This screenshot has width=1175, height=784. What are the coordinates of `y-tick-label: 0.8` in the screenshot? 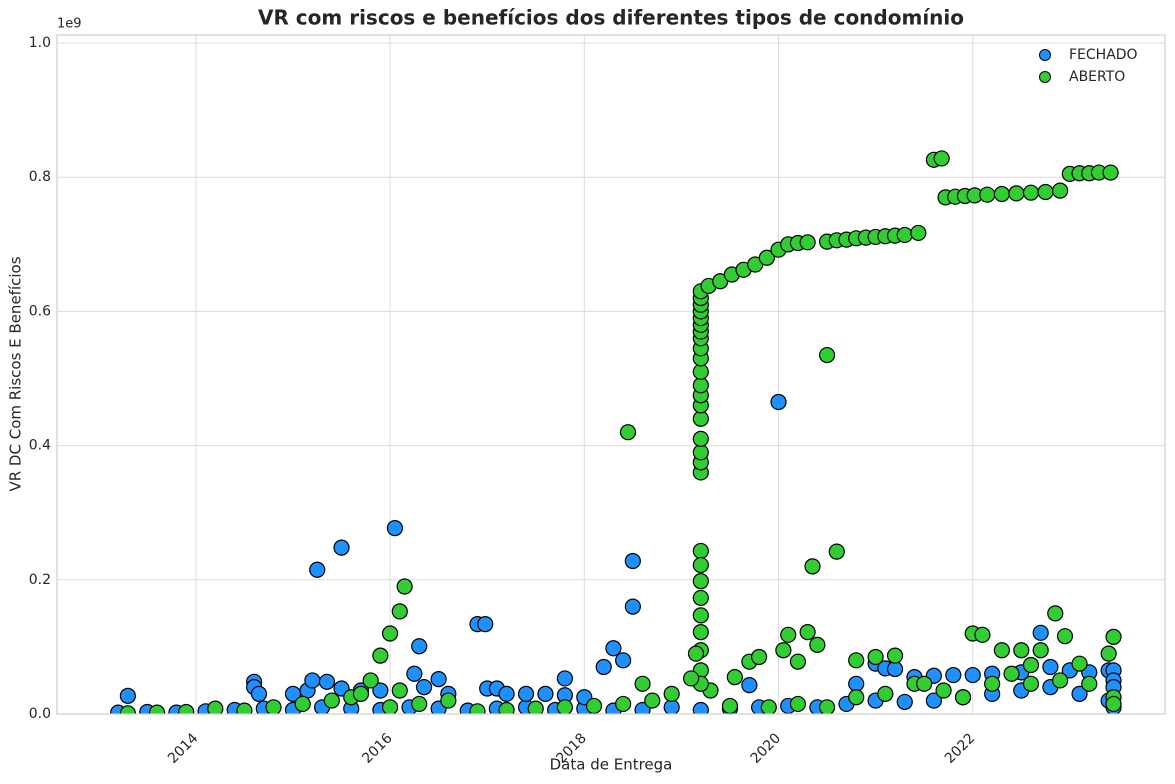 It's located at (40, 177).